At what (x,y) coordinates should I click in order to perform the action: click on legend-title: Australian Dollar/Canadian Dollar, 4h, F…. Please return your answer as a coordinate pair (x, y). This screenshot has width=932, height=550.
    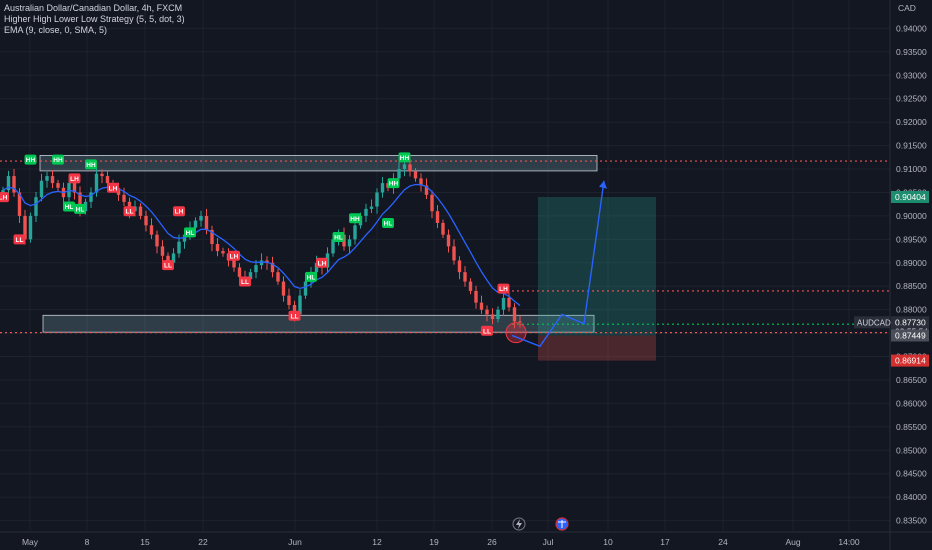
    Looking at the image, I should click on (93, 8).